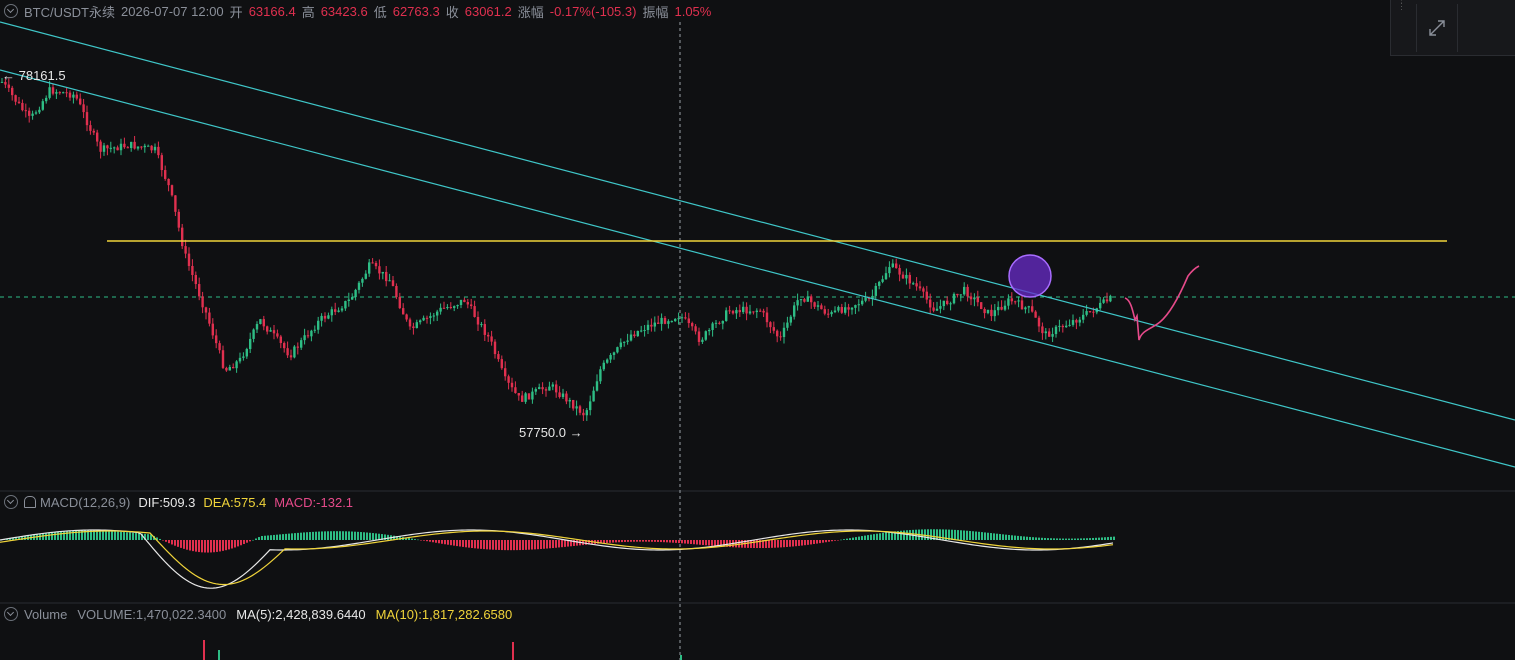  I want to click on macd-collapse-icon, so click(11, 502).